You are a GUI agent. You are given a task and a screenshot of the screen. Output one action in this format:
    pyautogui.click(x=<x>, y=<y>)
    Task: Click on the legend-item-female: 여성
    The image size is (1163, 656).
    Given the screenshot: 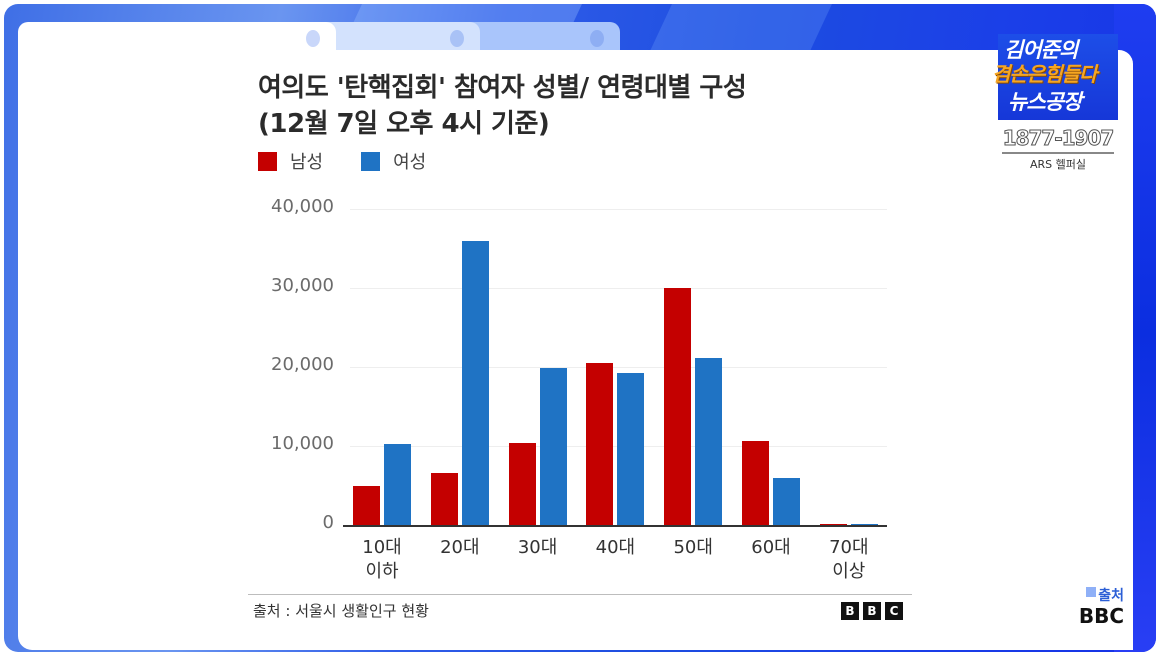 What is the action you would take?
    pyautogui.click(x=393, y=161)
    